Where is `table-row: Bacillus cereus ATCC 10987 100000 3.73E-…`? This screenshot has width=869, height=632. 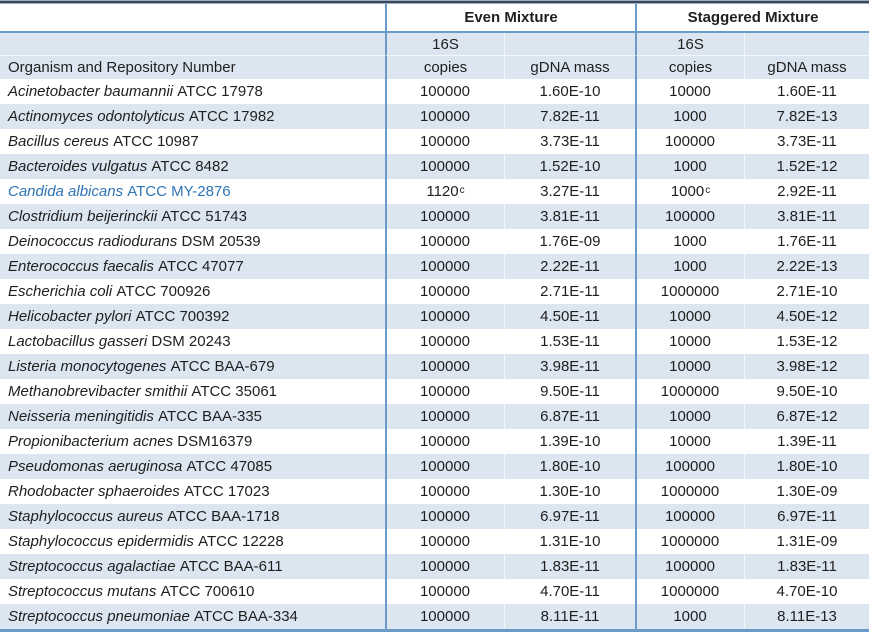 table-row: Bacillus cereus ATCC 10987 100000 3.73E-… is located at coordinates (434, 141).